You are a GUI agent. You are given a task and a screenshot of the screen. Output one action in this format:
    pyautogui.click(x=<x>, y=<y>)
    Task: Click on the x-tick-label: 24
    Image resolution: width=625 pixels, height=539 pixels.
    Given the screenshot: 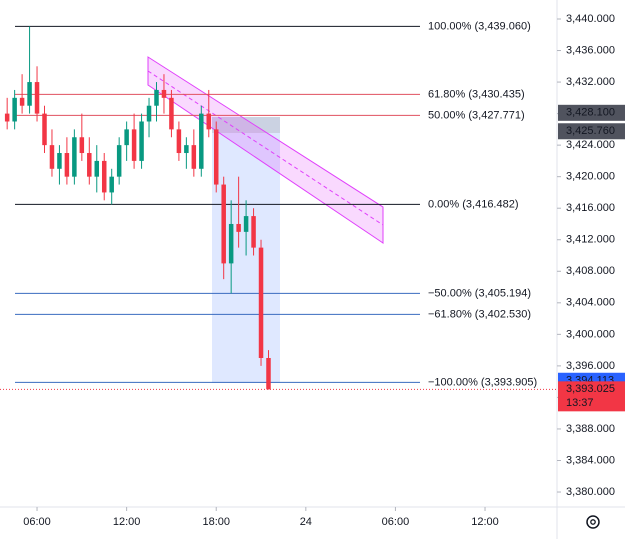 What is the action you would take?
    pyautogui.click(x=306, y=522)
    